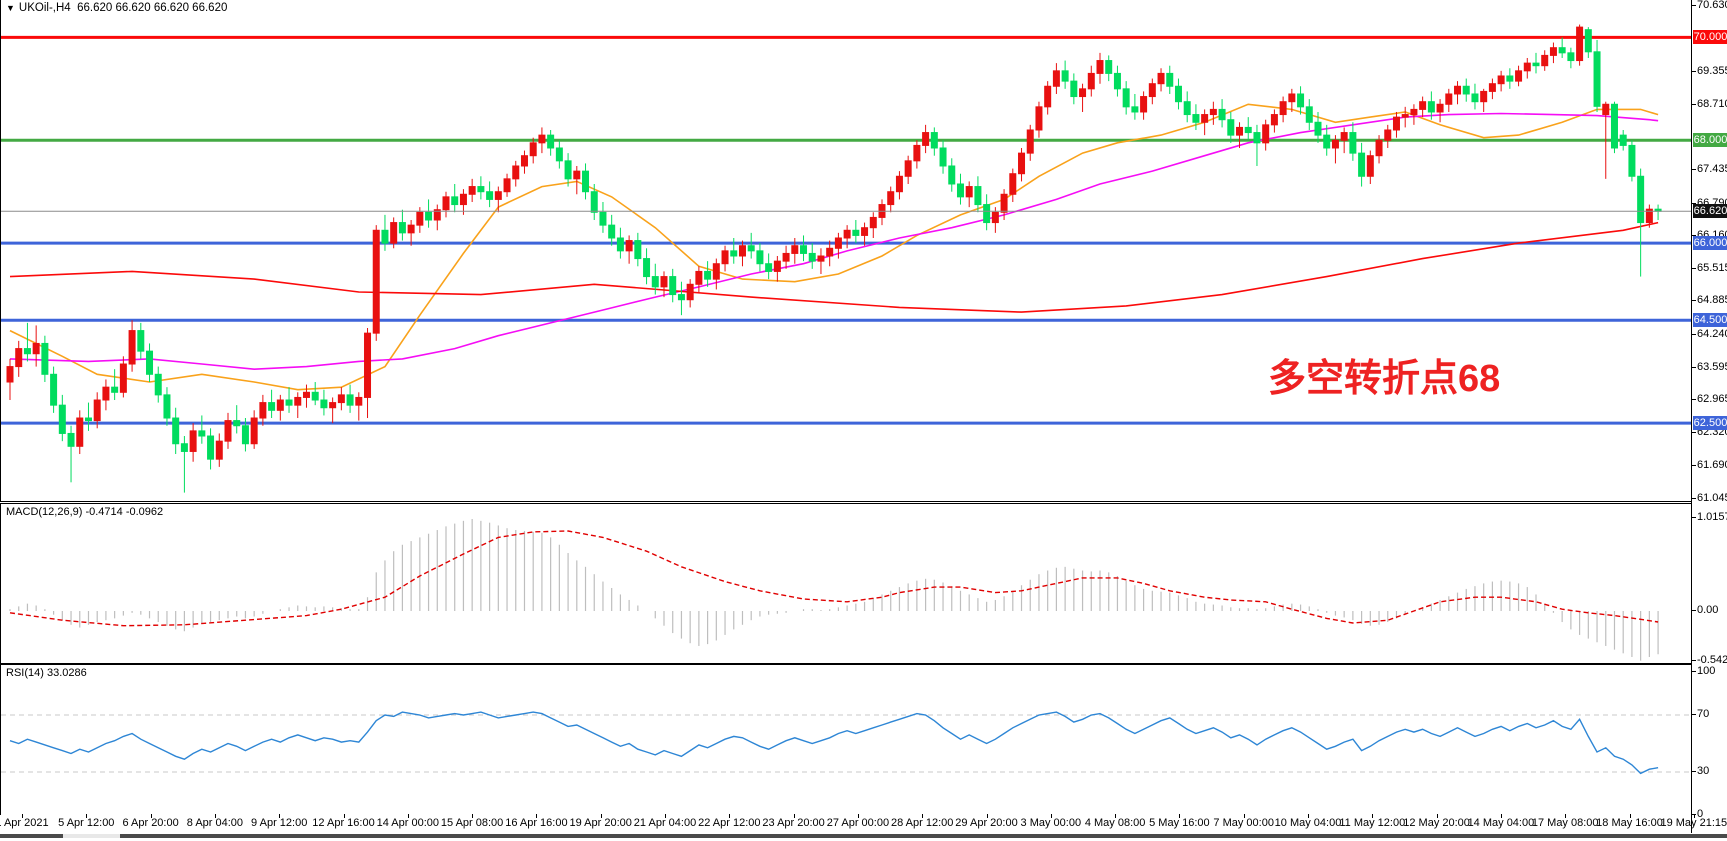 This screenshot has width=1727, height=841. I want to click on bottom-scrollbar, so click(863, 836).